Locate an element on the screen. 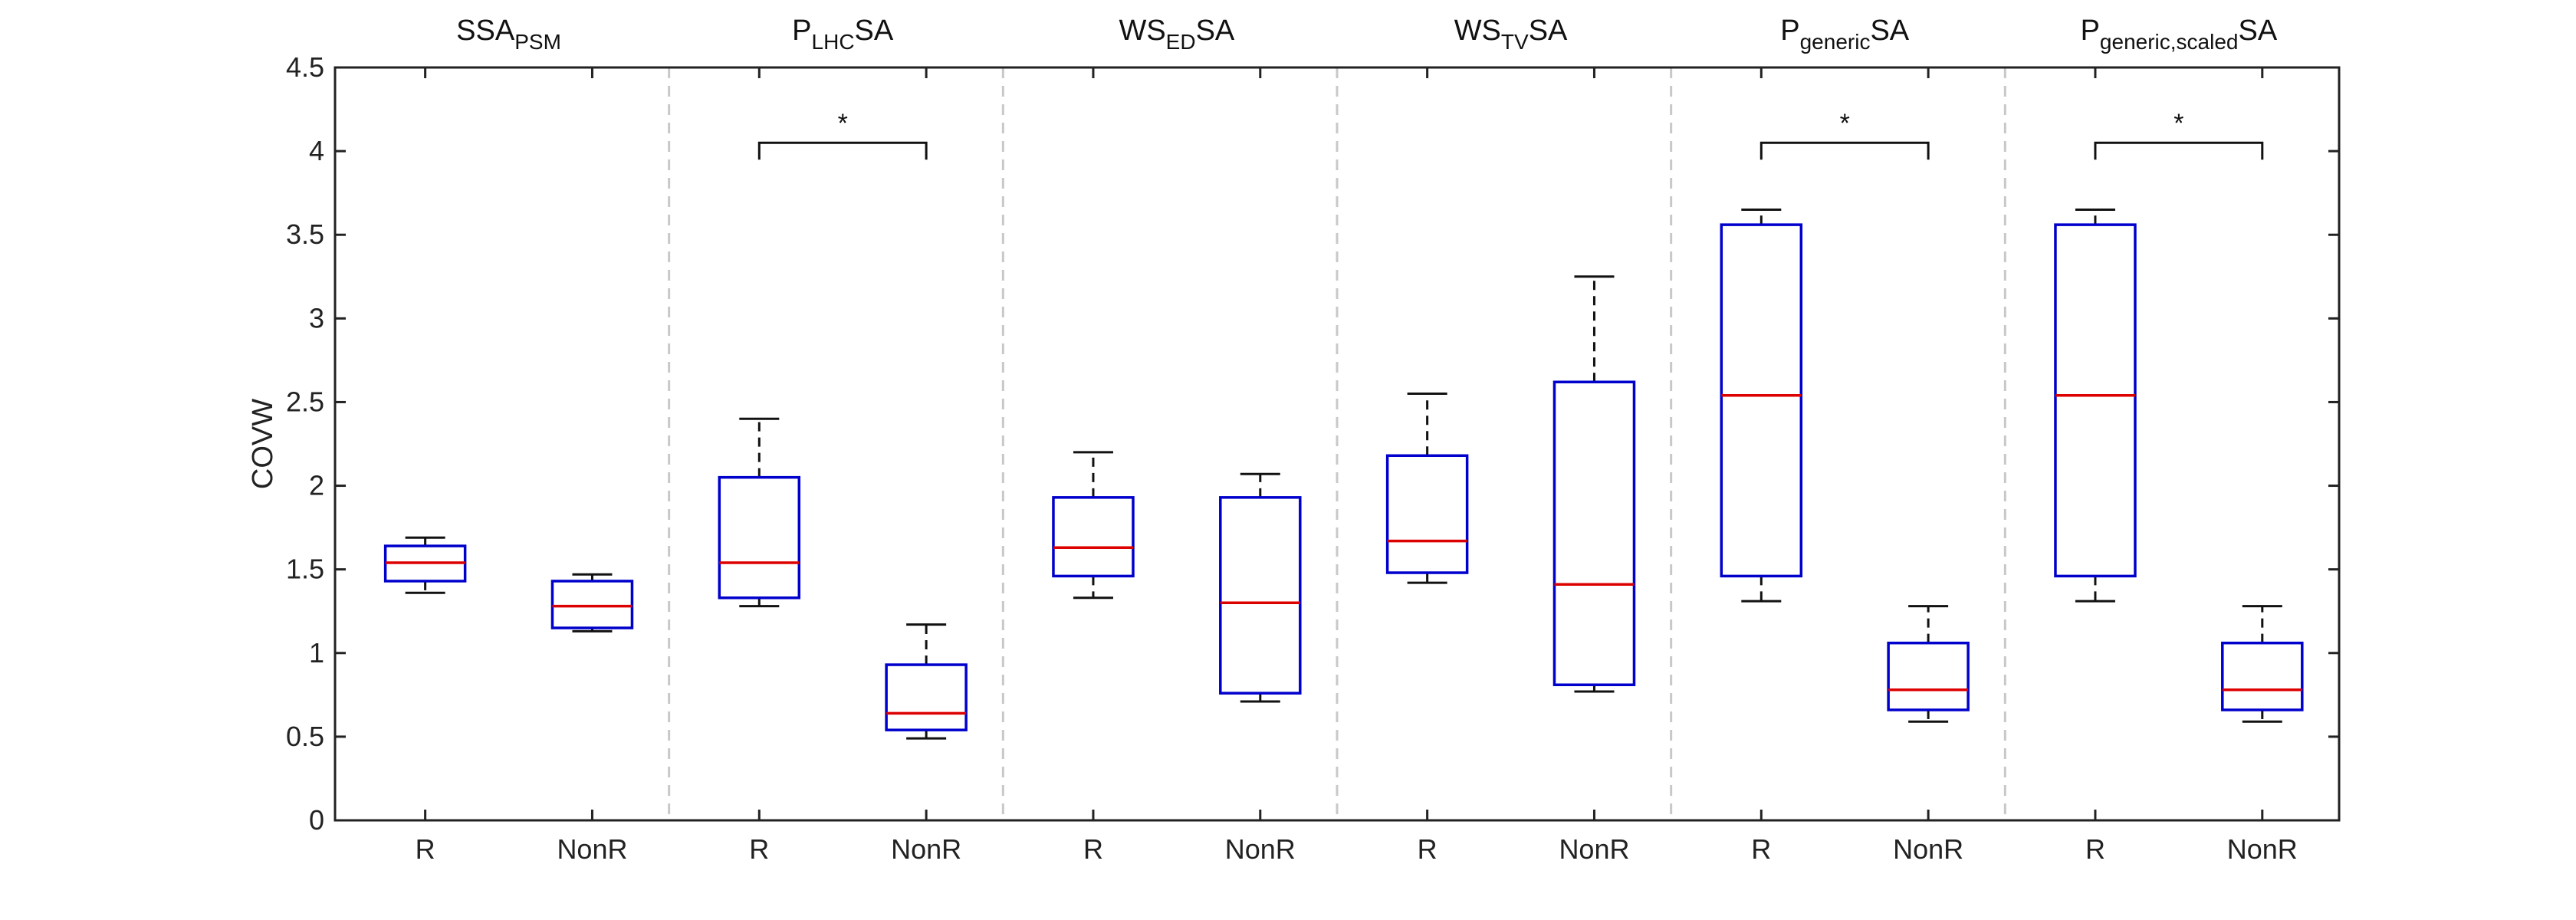  y-tick-label: 2 is located at coordinates (317, 485).